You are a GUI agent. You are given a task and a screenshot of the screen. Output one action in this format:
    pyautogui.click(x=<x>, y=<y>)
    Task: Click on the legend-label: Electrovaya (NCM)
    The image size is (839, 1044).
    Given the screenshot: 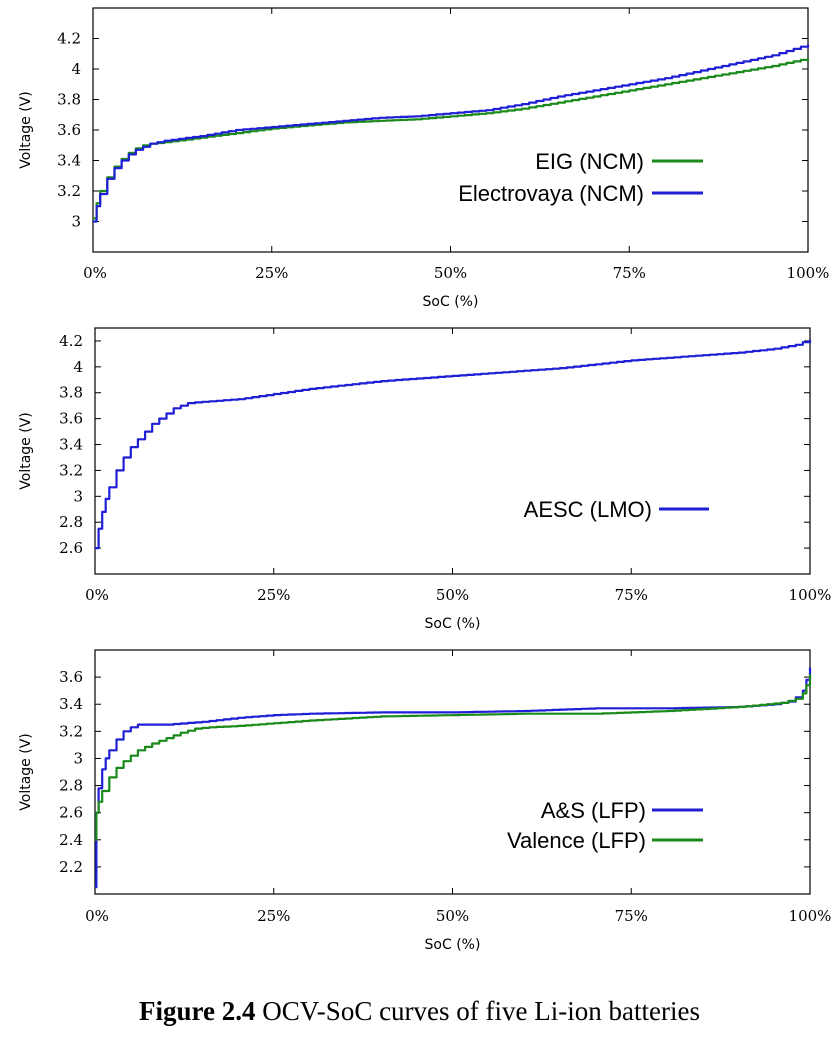 What is the action you would take?
    pyautogui.click(x=551, y=193)
    